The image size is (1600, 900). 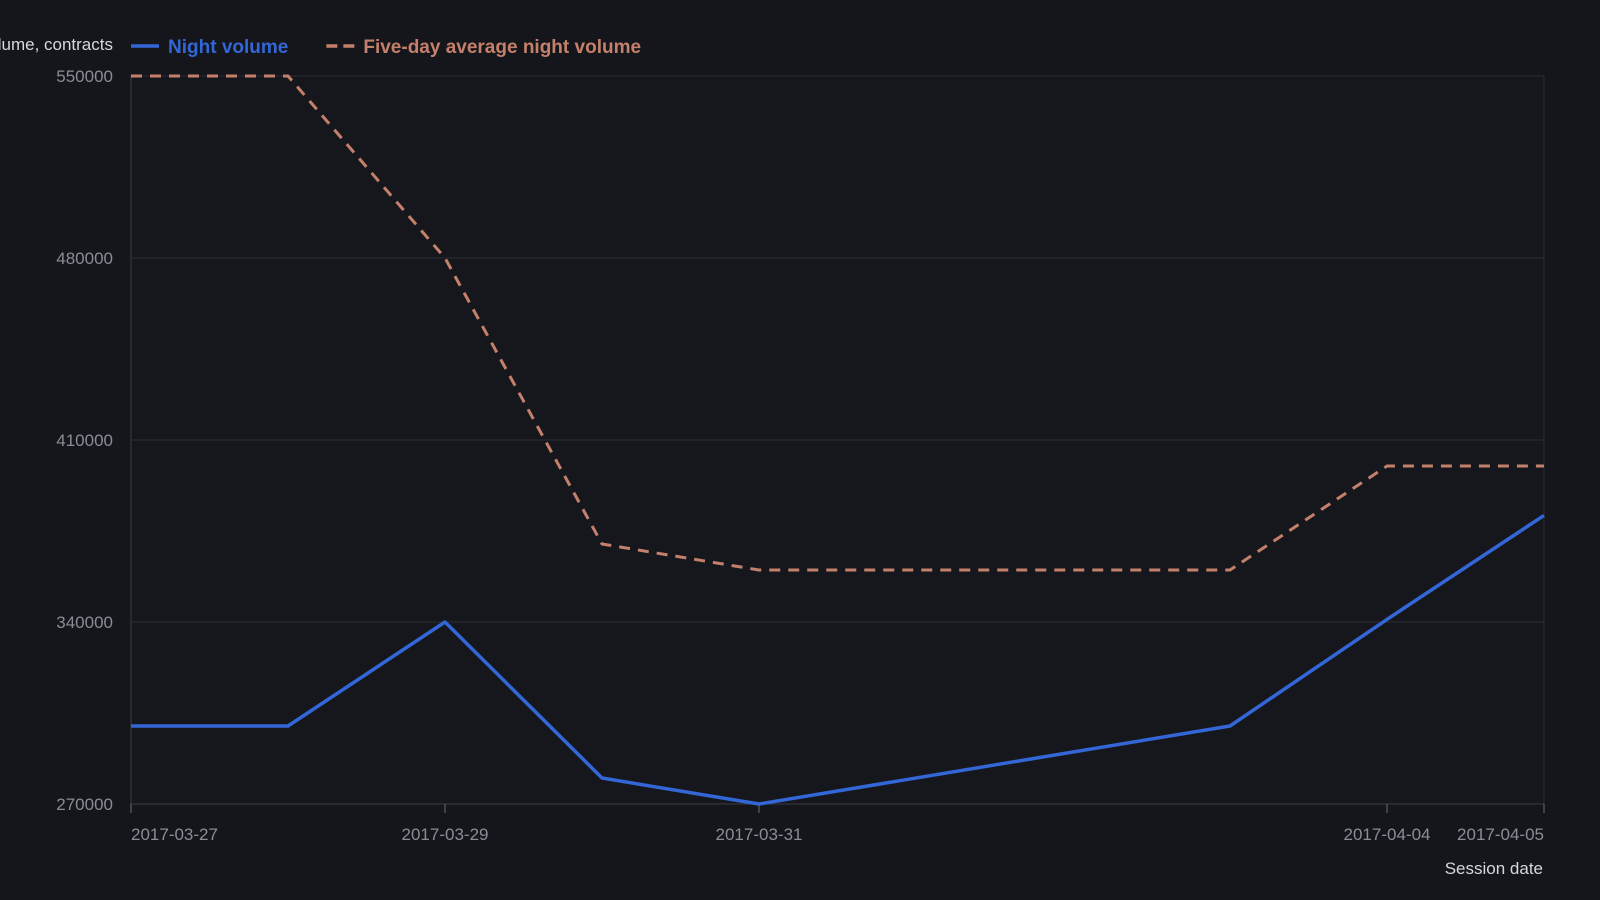 What do you see at coordinates (84, 804) in the screenshot?
I see `y-tick-label: 270000` at bounding box center [84, 804].